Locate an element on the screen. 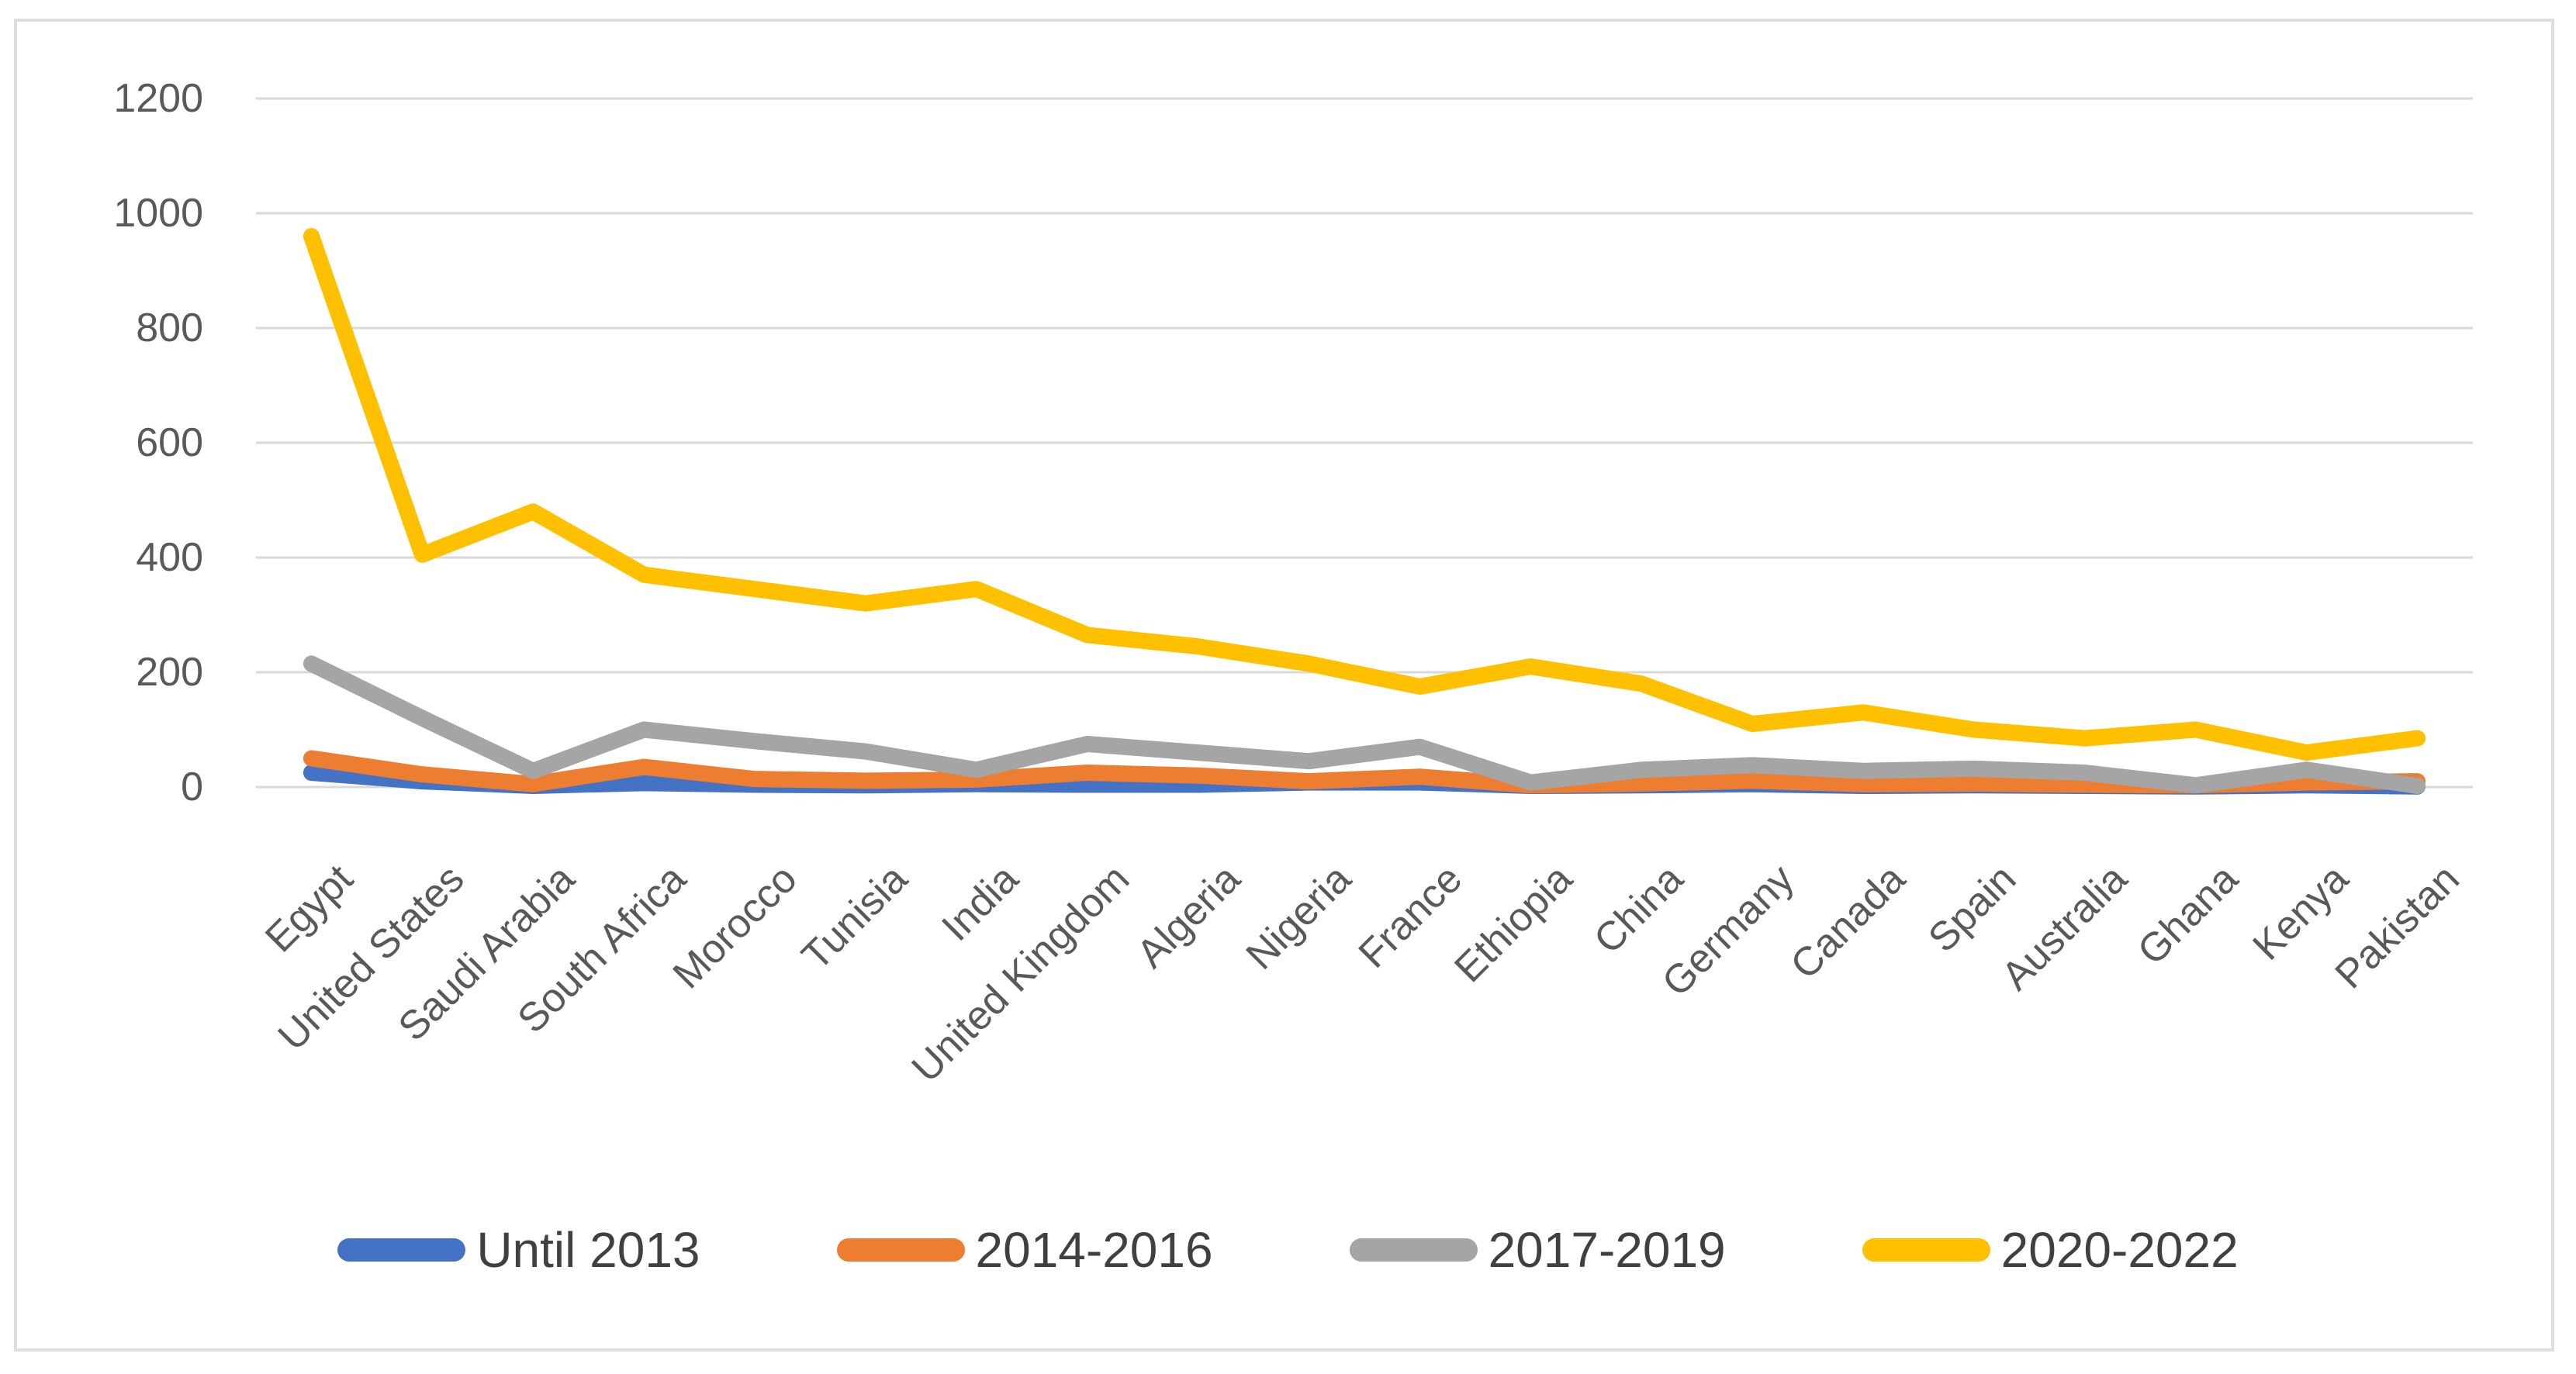 The height and width of the screenshot is (1374, 2576). legend-item-until-2013: Until 2013 is located at coordinates (518, 1250).